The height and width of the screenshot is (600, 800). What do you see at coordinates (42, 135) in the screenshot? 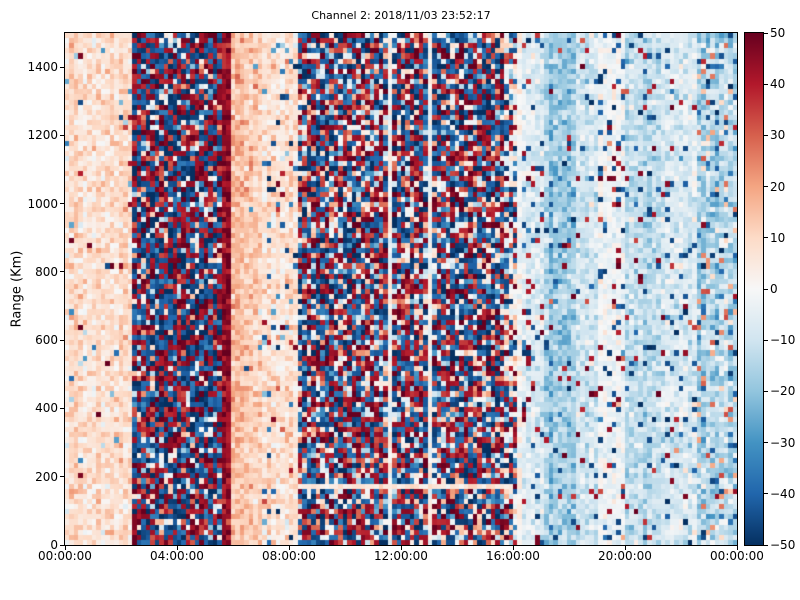
I see `y-tick-label: 1200` at bounding box center [42, 135].